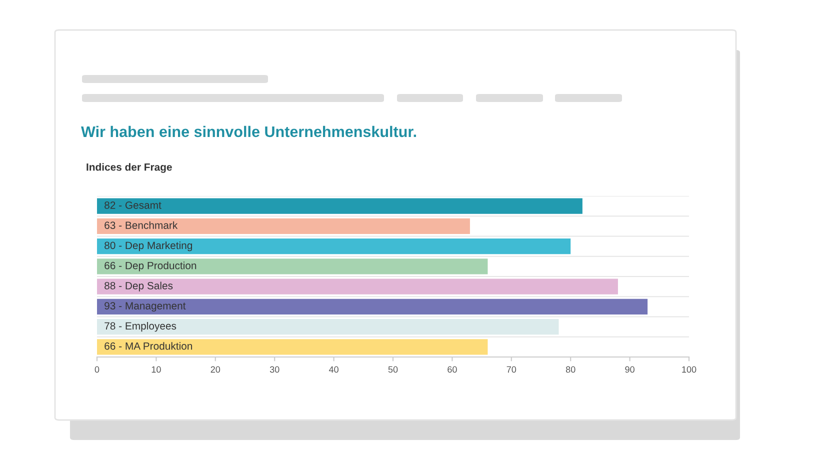  What do you see at coordinates (141, 225) in the screenshot?
I see `y-tick-label: 63 - Benchmark` at bounding box center [141, 225].